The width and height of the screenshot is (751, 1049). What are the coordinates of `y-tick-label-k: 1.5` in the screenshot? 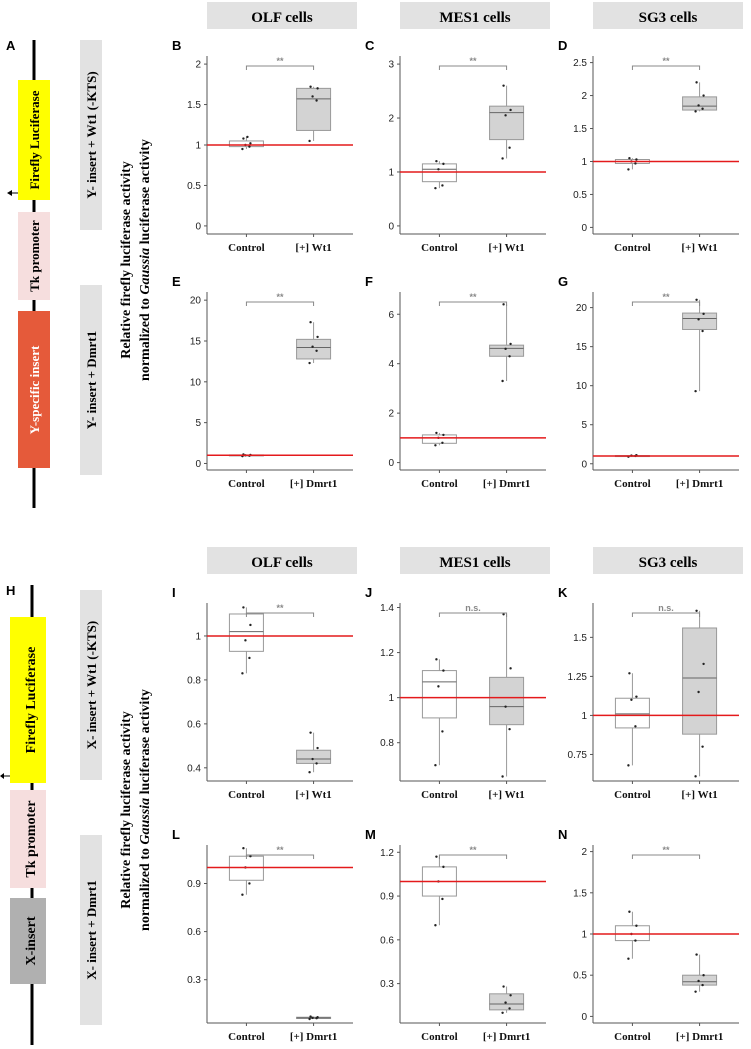 It's located at (580, 638).